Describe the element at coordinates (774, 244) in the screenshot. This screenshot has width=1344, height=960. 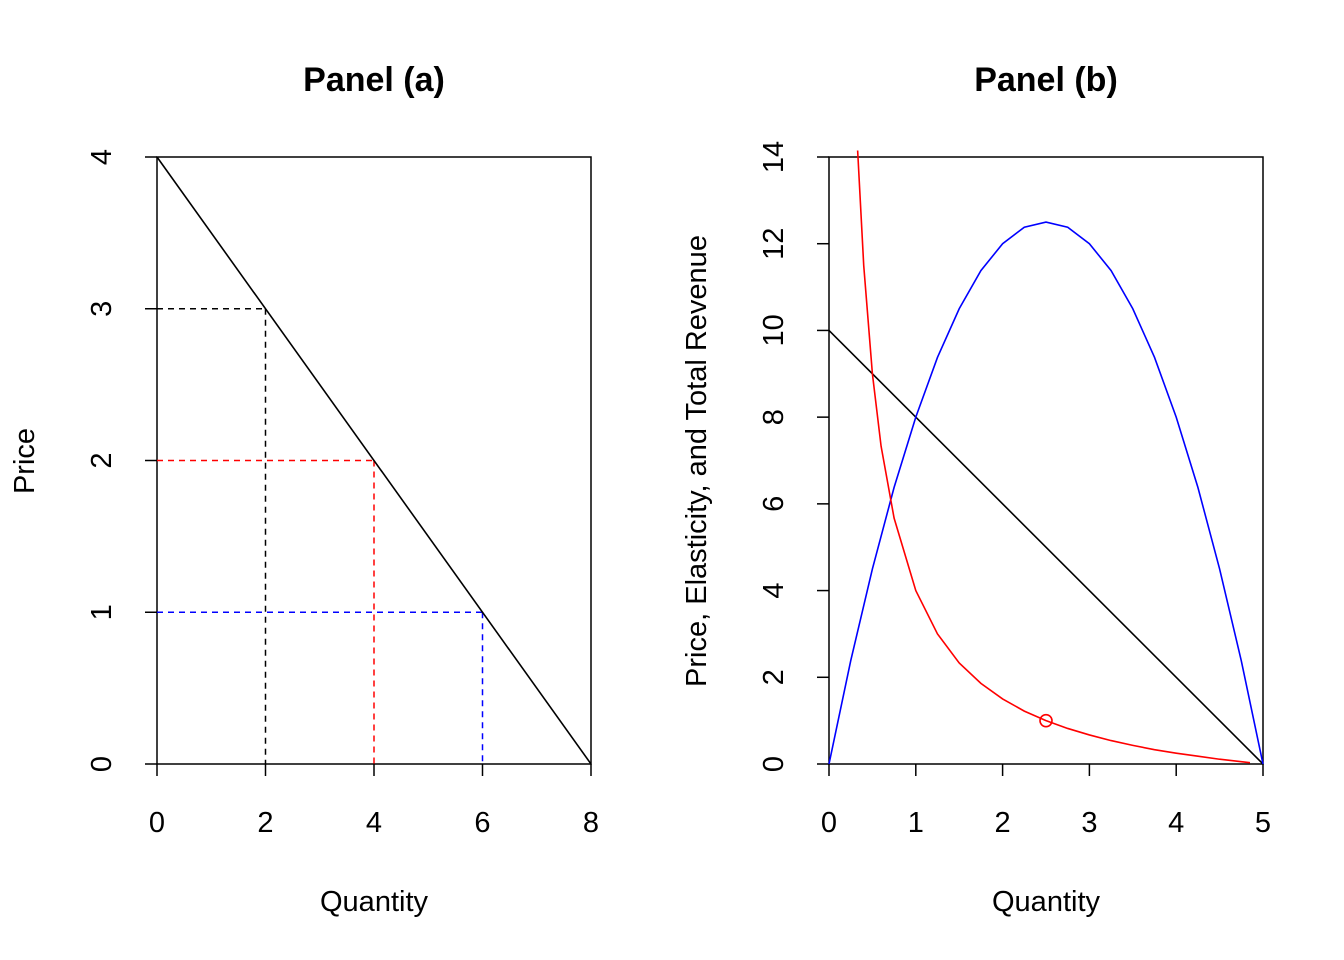
I see `panel-b-y-tick-label: 12` at that location.